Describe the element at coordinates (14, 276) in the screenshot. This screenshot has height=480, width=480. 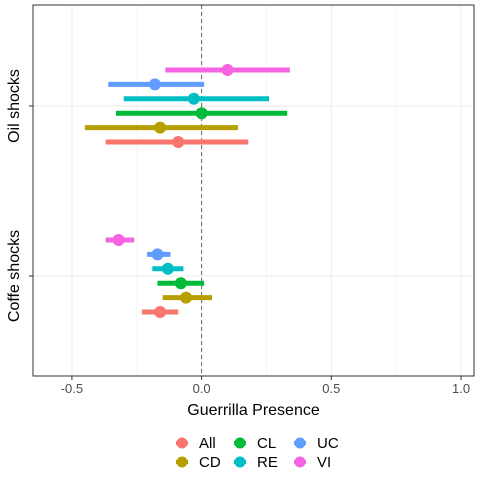
I see `y-group-label: Coffe shocks` at that location.